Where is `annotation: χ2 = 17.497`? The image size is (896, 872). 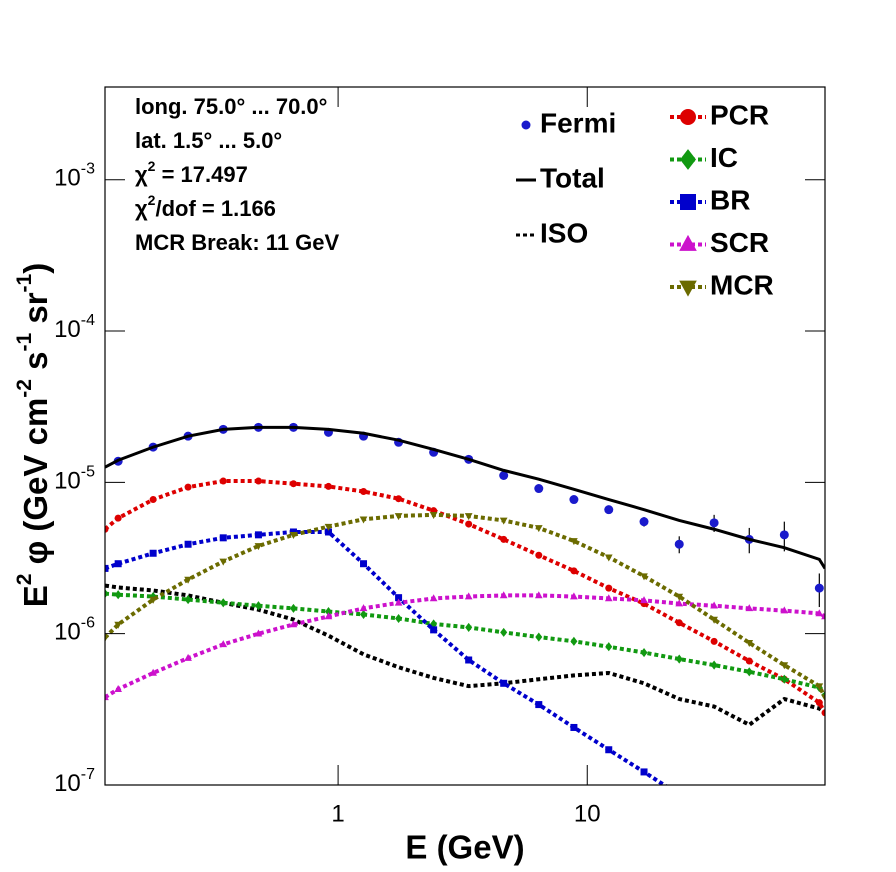
annotation: χ2 = 17.497 is located at coordinates (191, 172).